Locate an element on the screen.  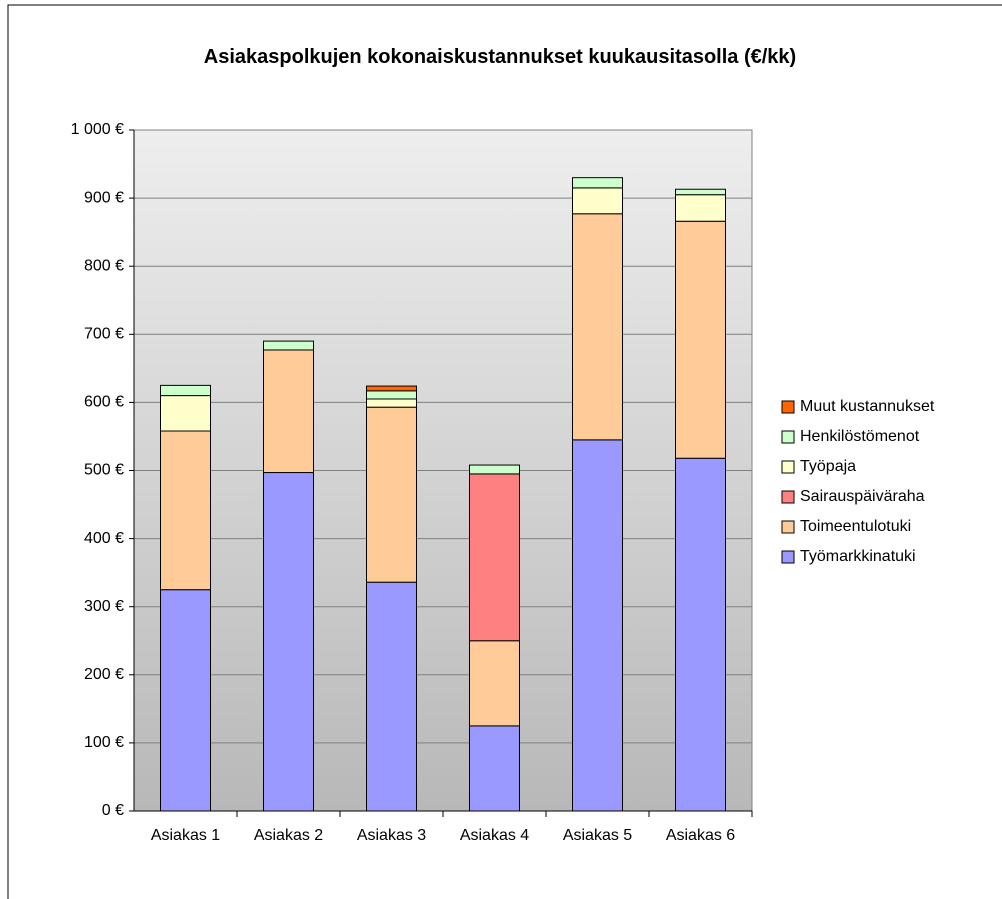
legend-label: Henkilöstömenot is located at coordinates (860, 436).